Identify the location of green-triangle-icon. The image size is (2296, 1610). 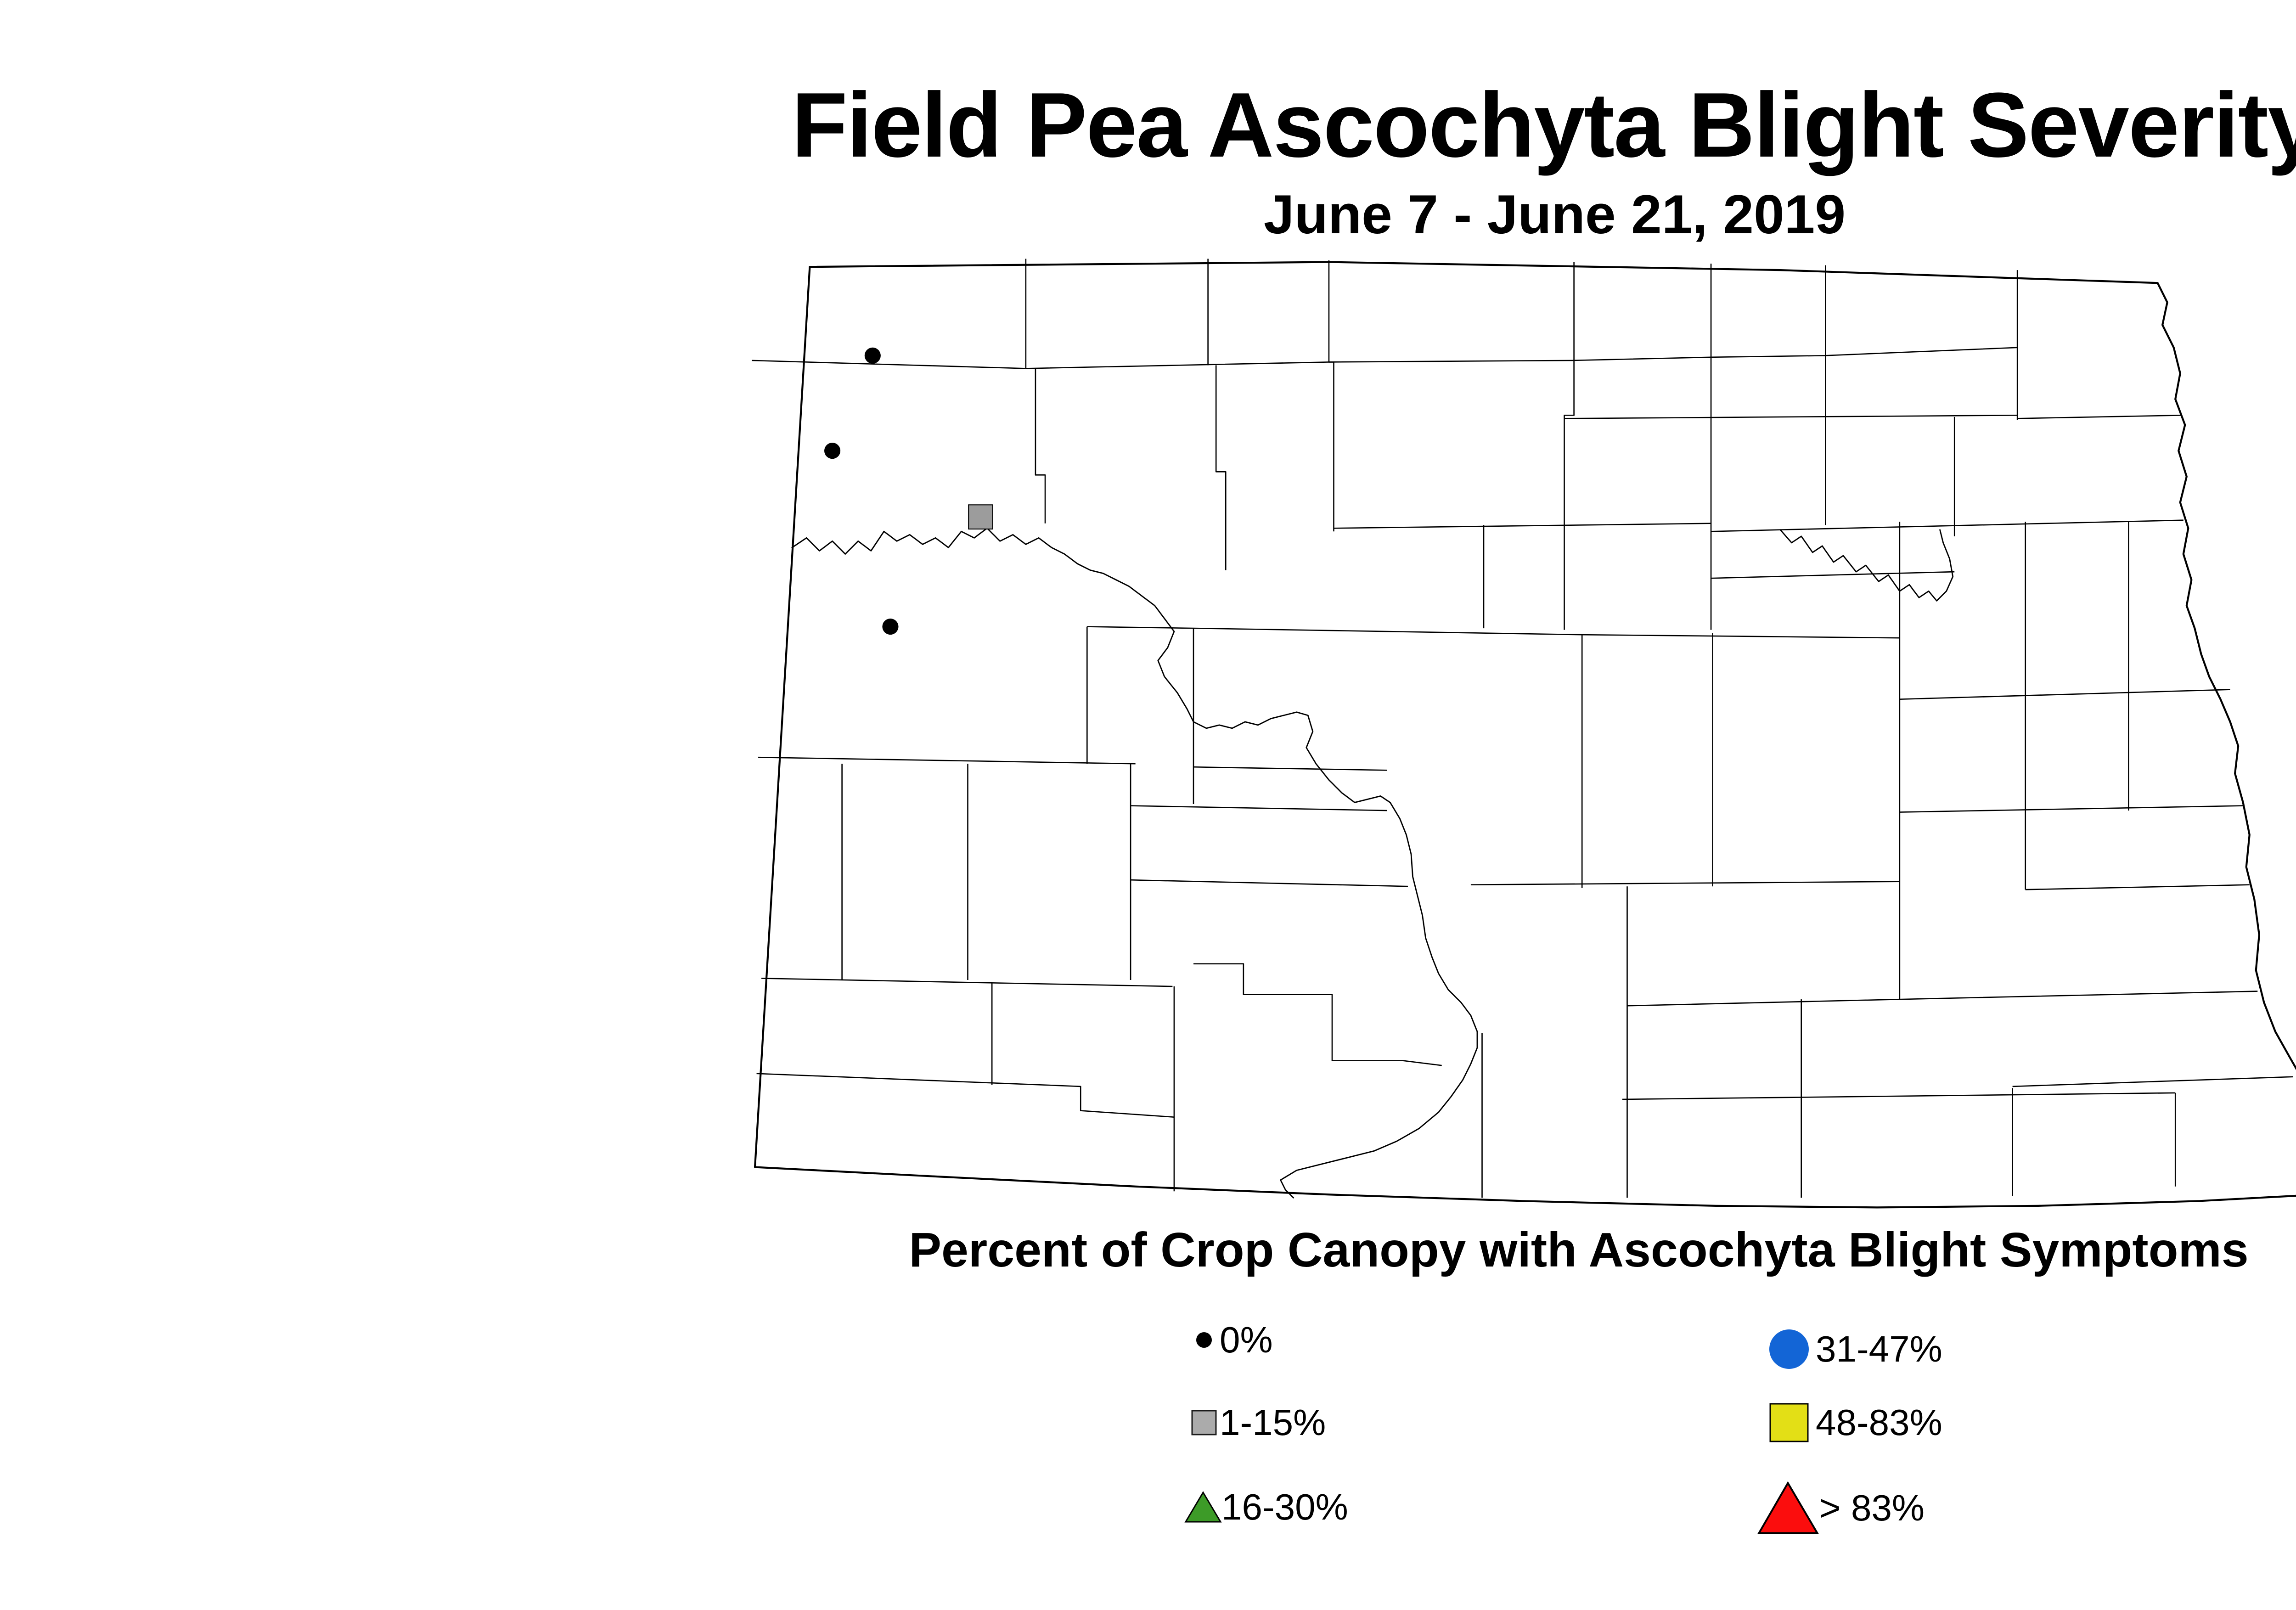
(1203, 1507).